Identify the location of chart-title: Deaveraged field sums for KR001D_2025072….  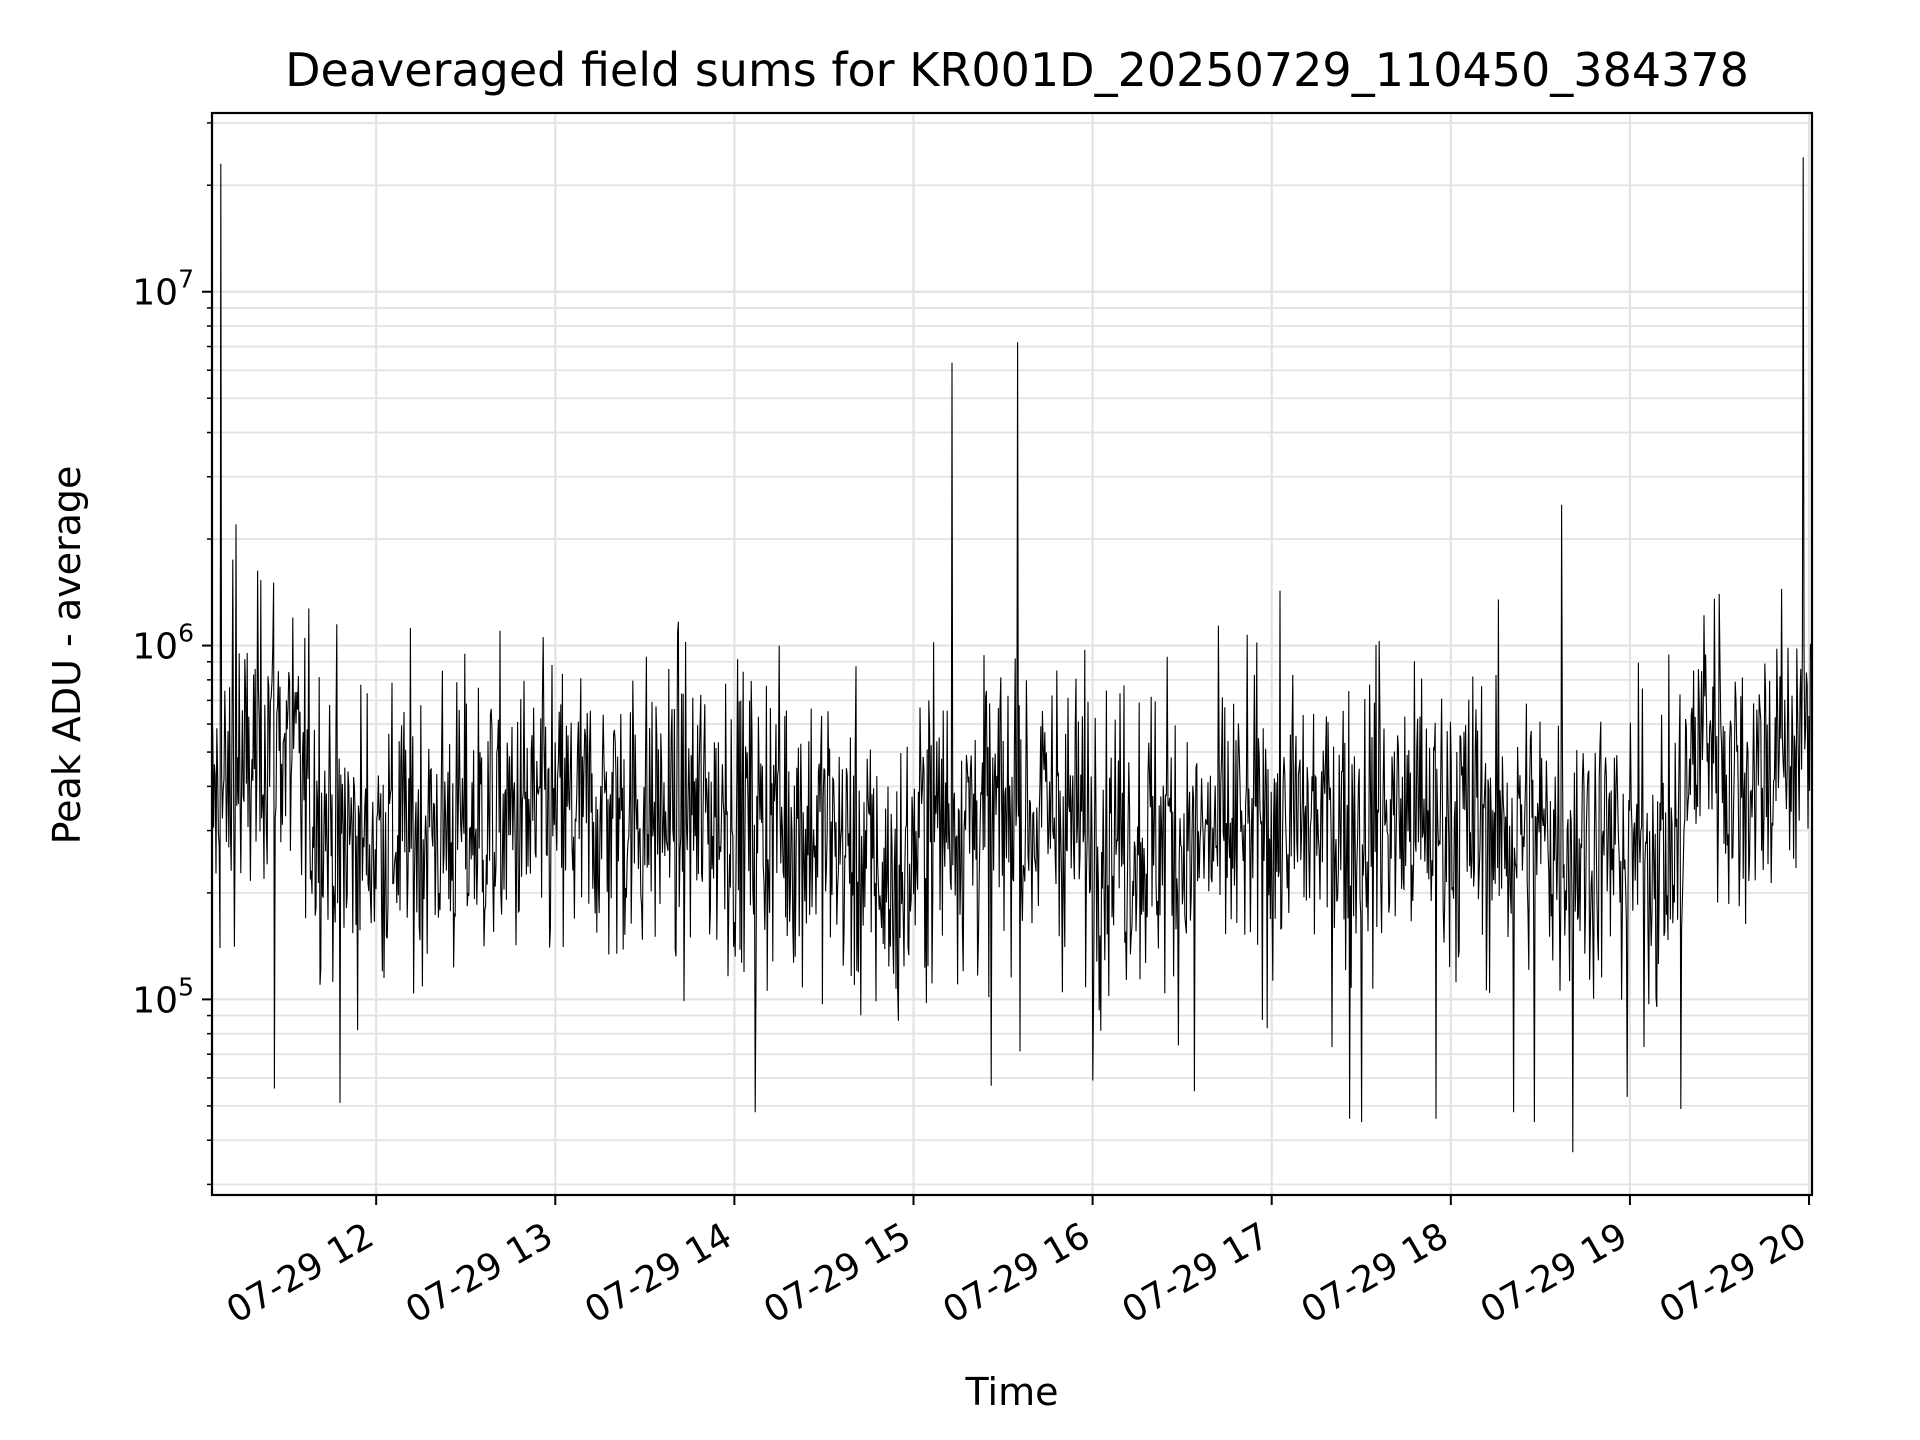
(1017, 70).